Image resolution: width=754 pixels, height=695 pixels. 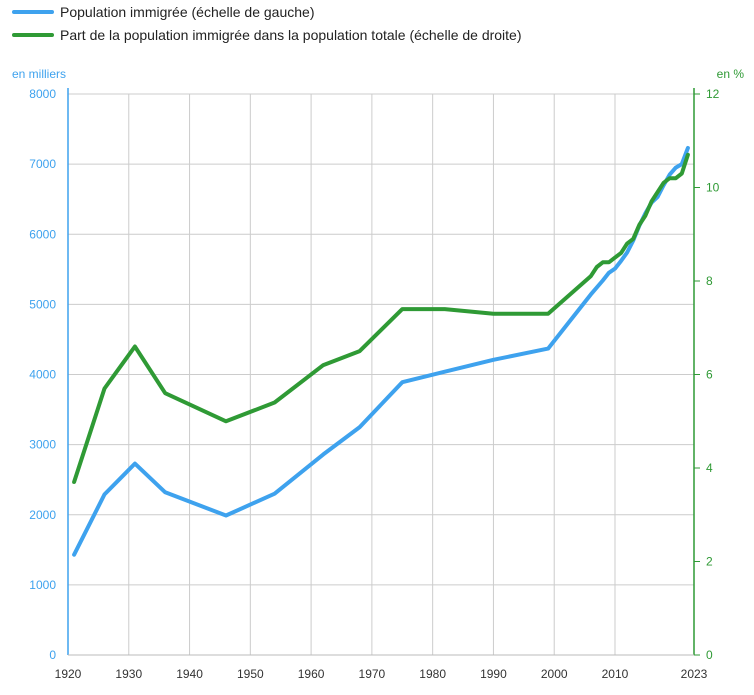 What do you see at coordinates (709, 281) in the screenshot?
I see `y-right-tick-label: 8` at bounding box center [709, 281].